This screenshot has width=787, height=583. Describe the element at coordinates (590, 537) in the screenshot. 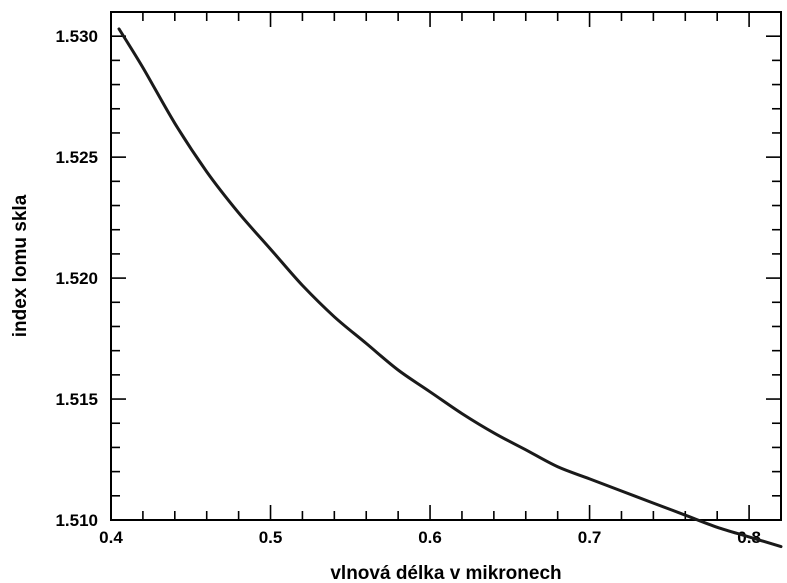

I see `x-tick-label: 0.7` at that location.